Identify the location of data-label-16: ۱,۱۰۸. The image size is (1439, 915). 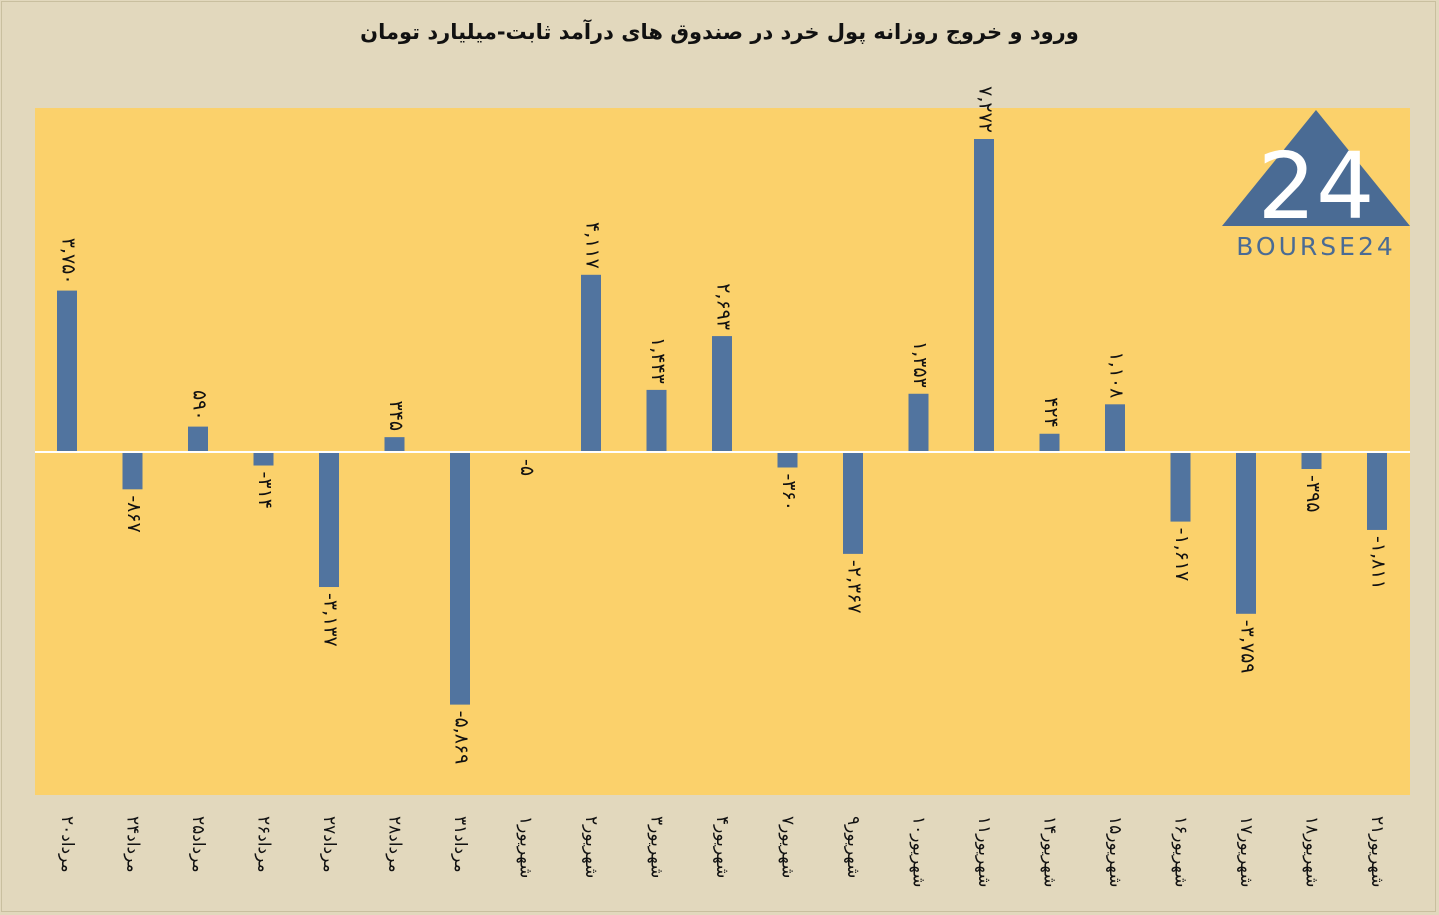
(1117, 374).